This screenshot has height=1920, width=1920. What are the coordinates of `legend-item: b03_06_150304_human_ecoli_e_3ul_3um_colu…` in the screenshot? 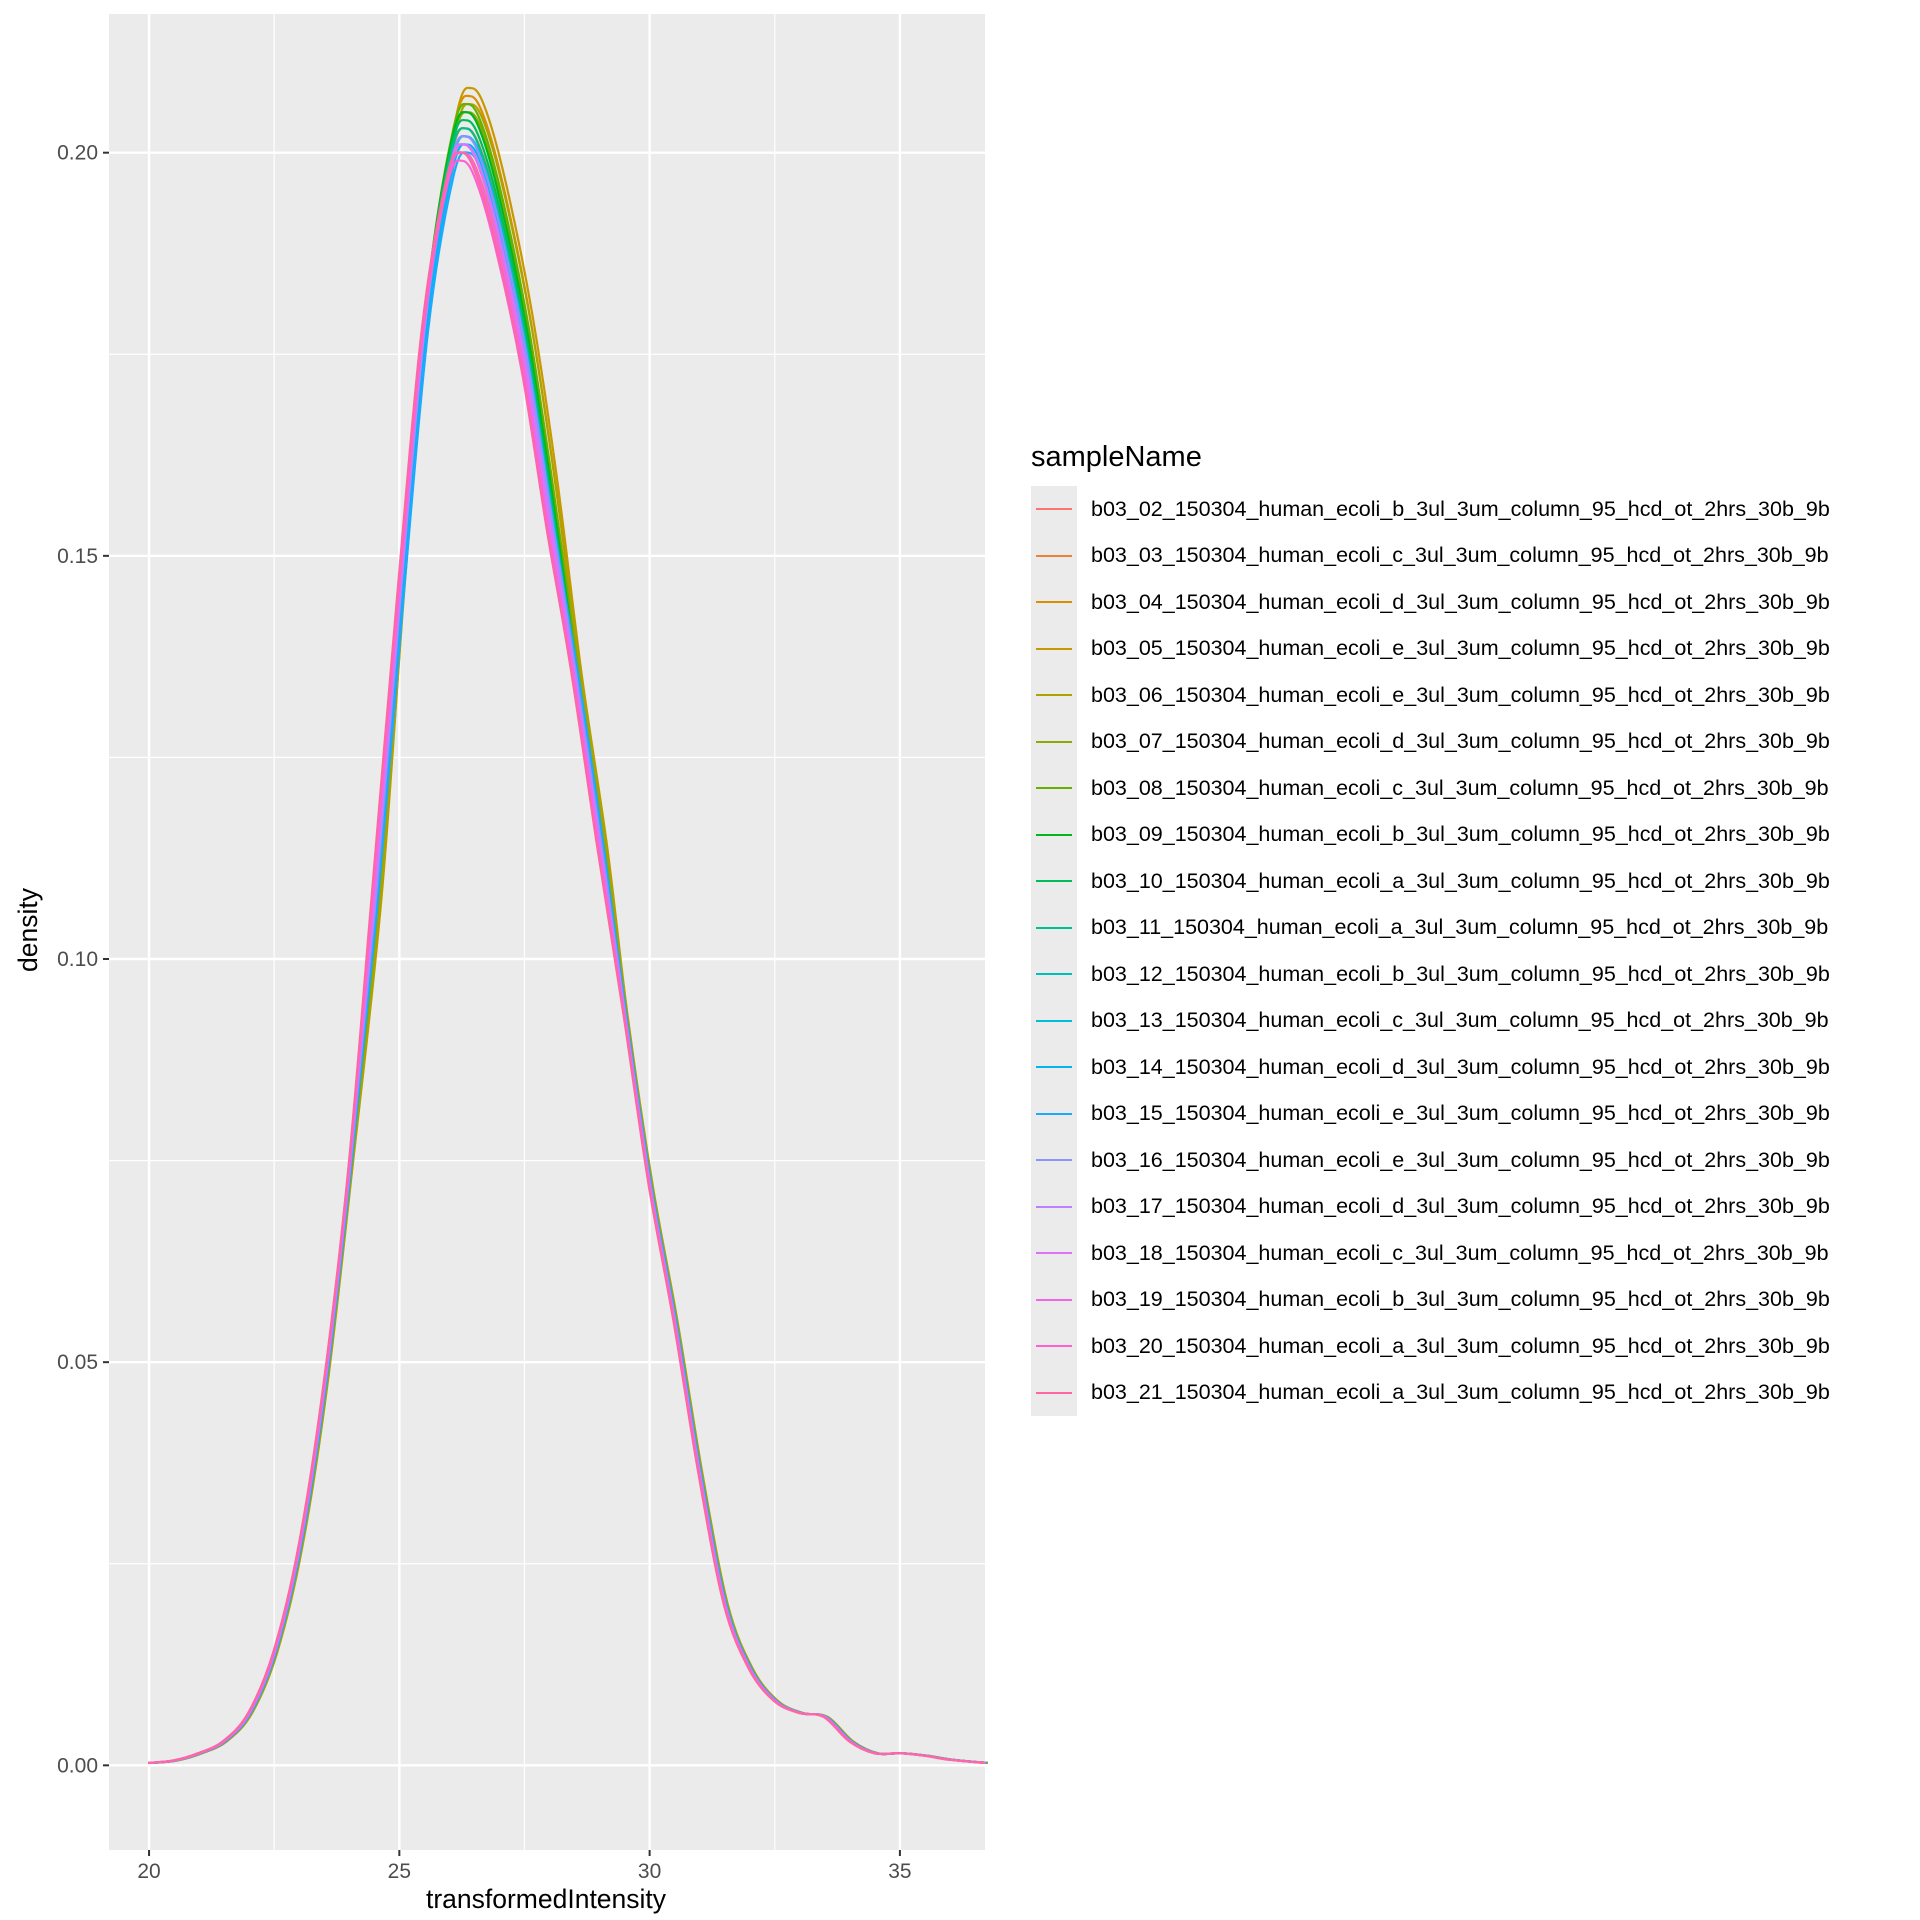 It's located at (1467, 695).